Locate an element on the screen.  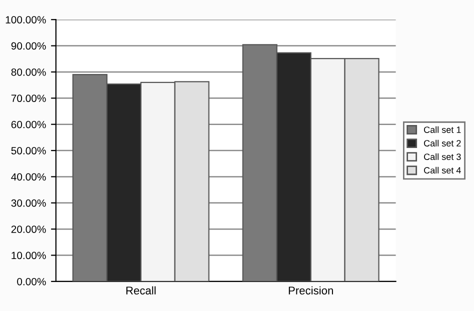
y-tick-label: 70.00% is located at coordinates (28, 98).